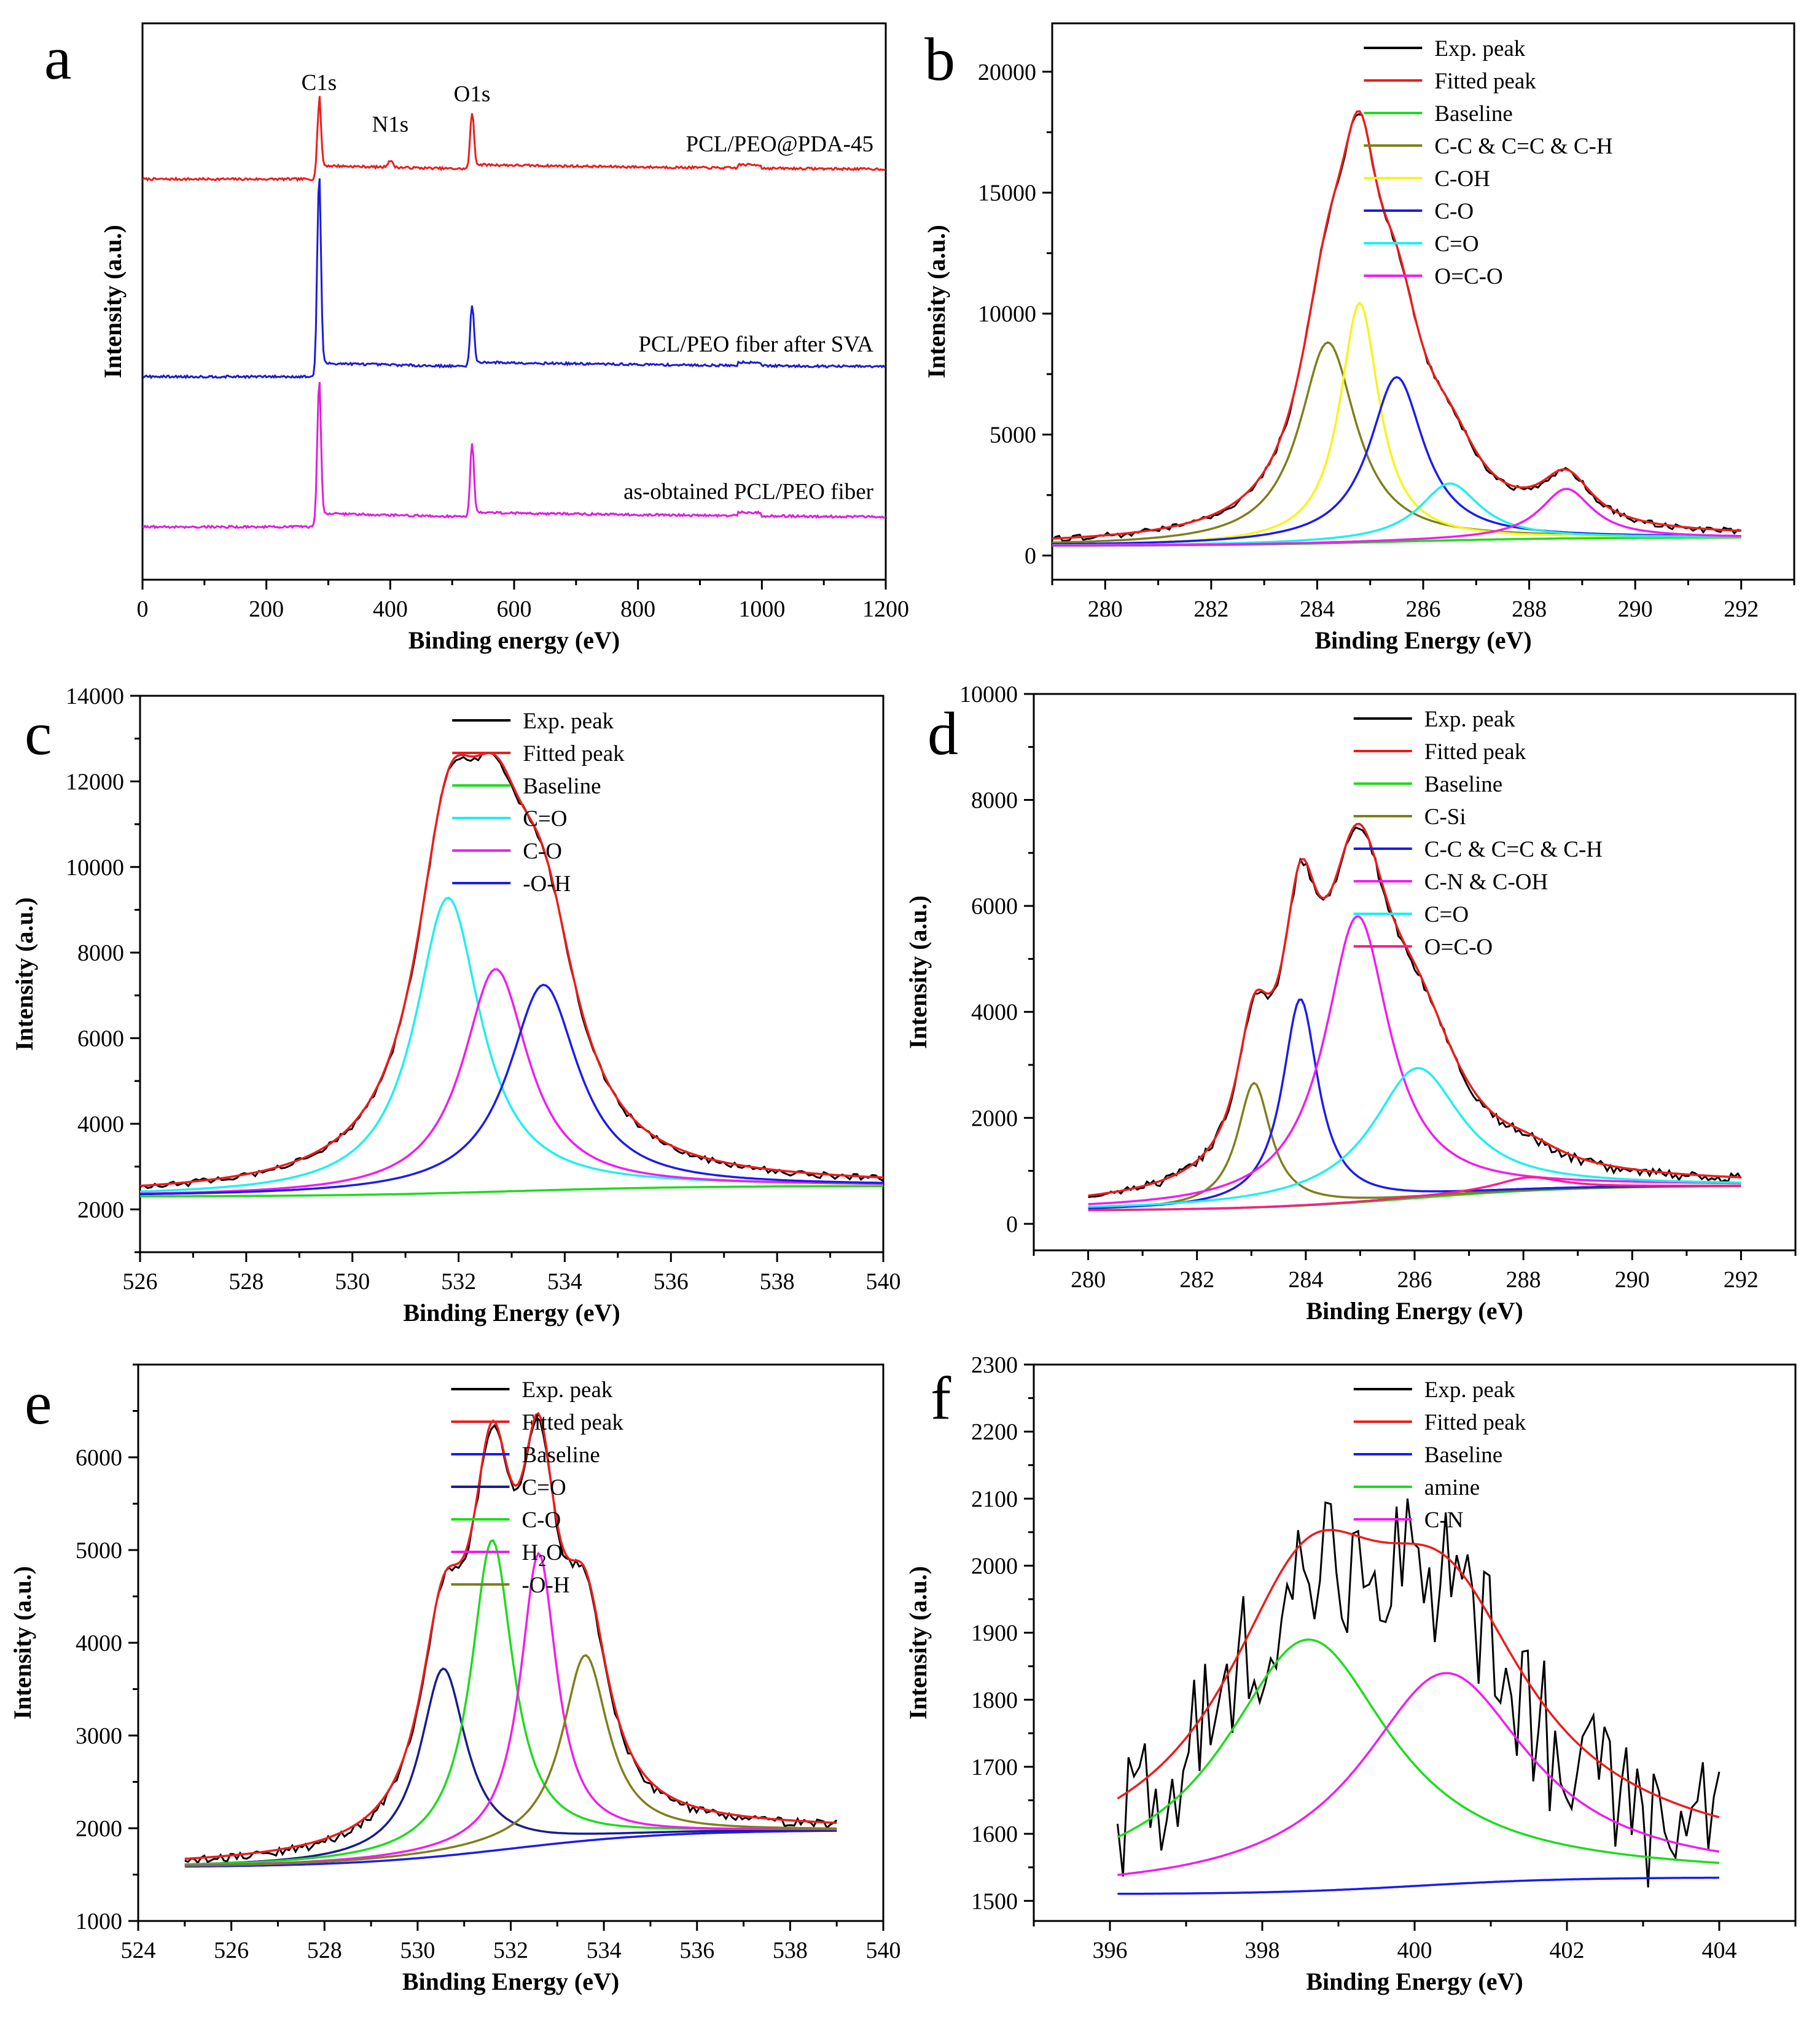 The width and height of the screenshot is (1820, 2018). I want to click on x-tick-label: 200, so click(266, 609).